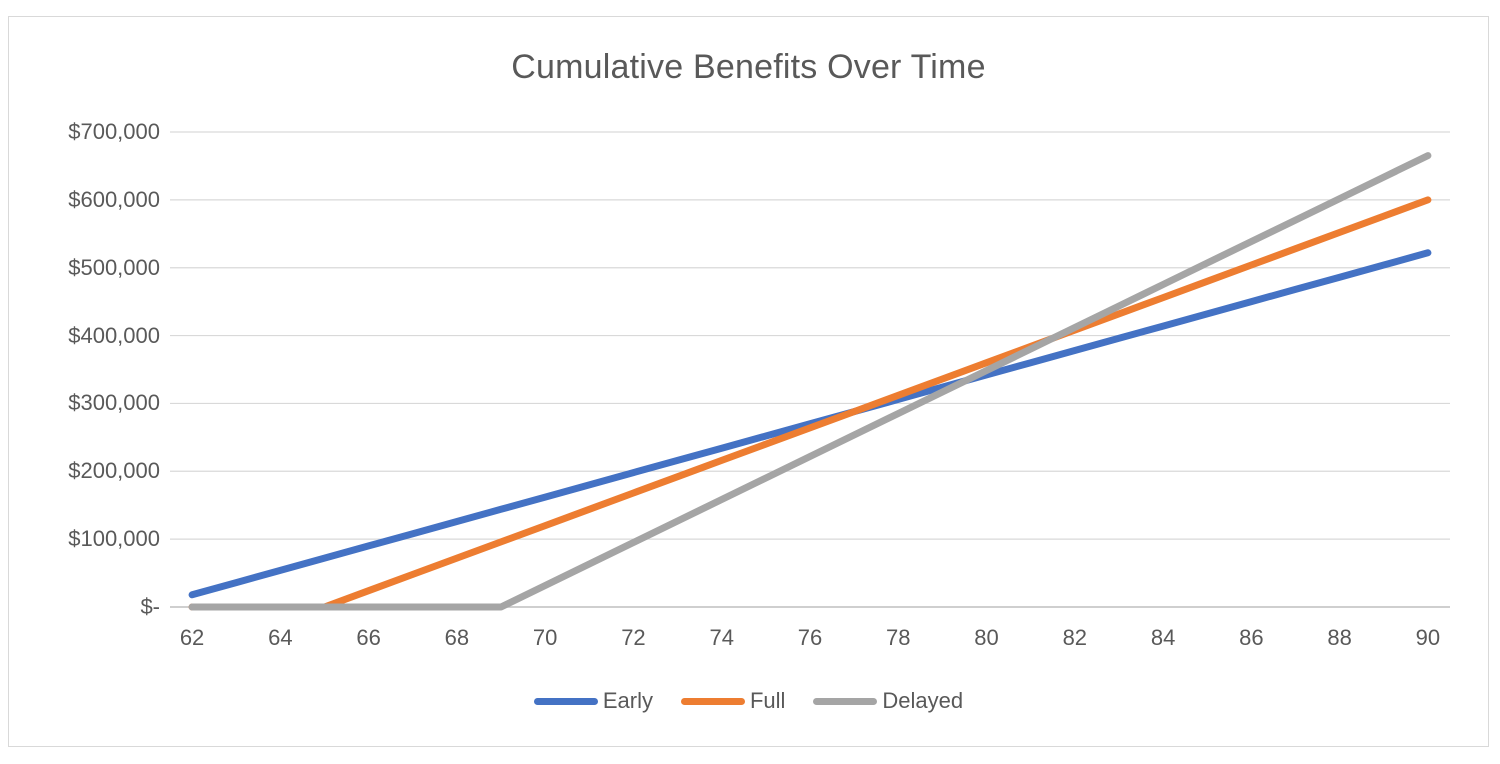 The height and width of the screenshot is (764, 1500). Describe the element at coordinates (845, 701) in the screenshot. I see `legend-swatch-delayed` at that location.